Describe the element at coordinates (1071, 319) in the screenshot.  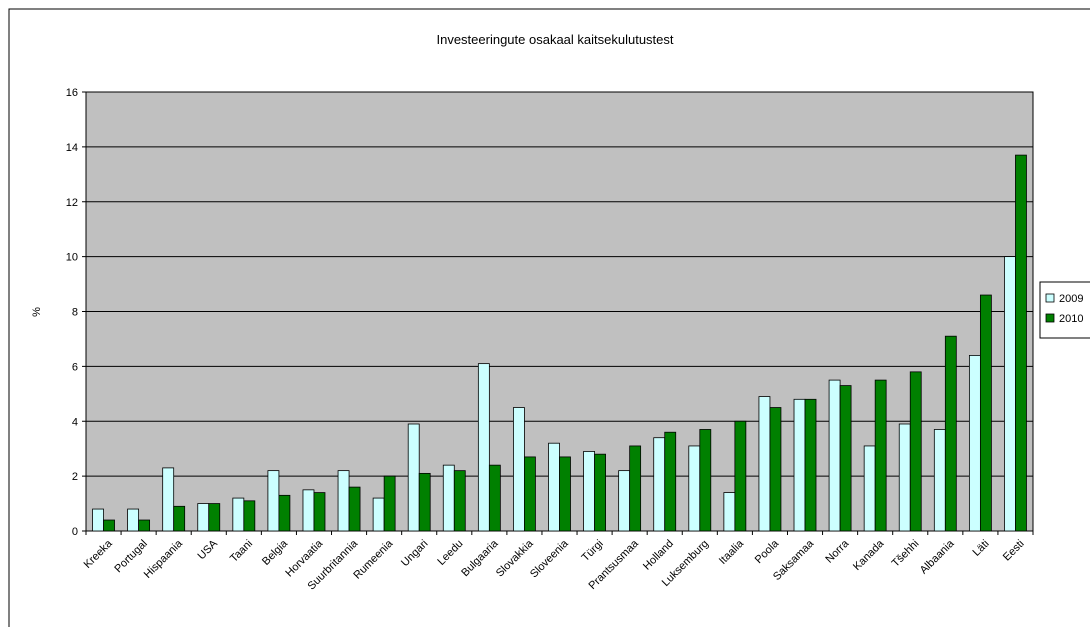
I see `legend-label-2010: 2010` at that location.